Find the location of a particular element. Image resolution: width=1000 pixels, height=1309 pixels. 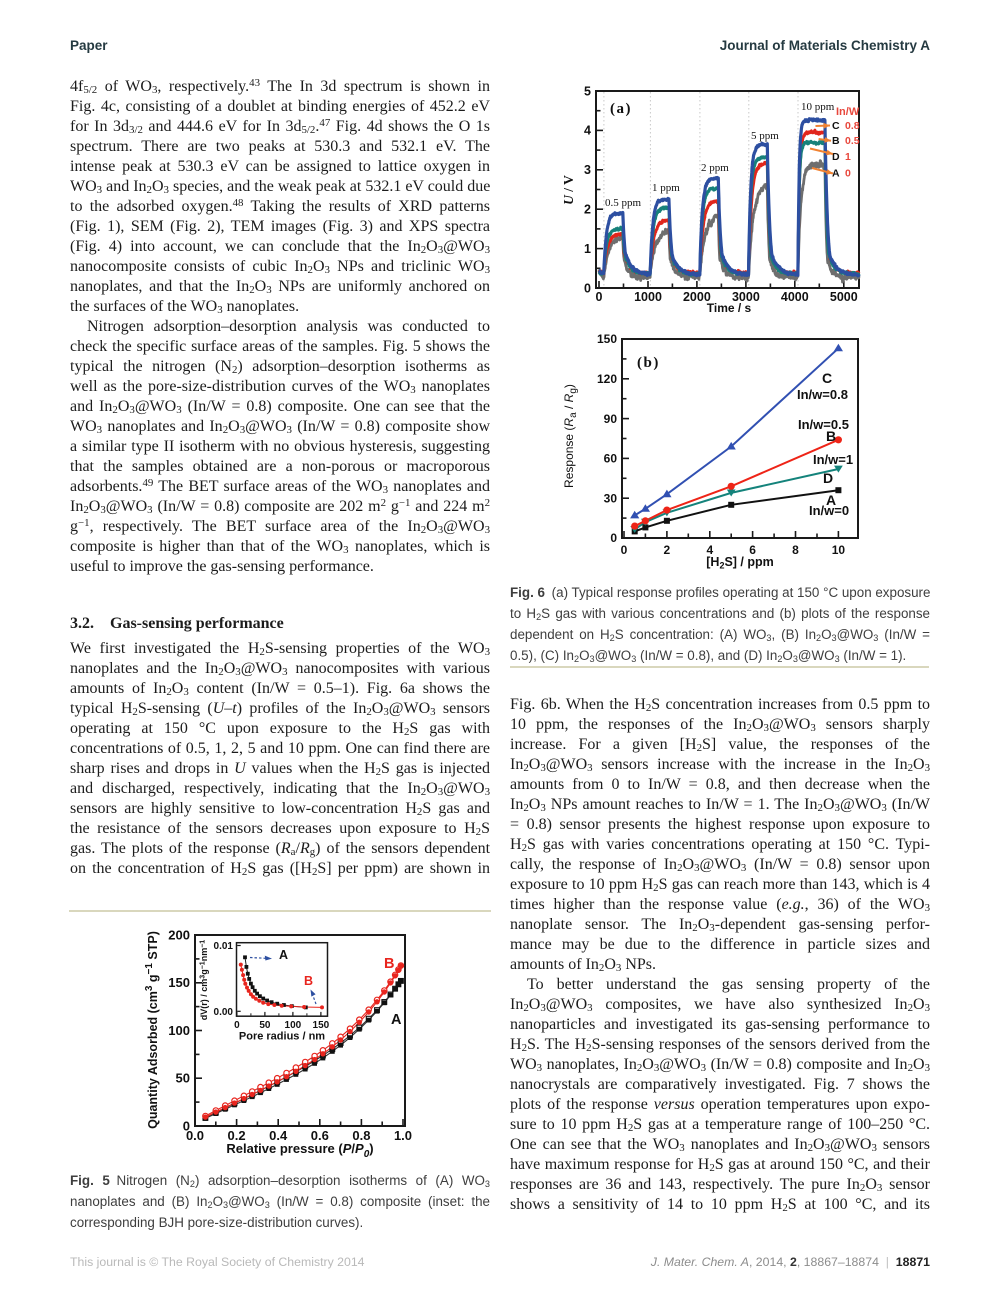

svg-text: 1000 is located at coordinates (648, 297).